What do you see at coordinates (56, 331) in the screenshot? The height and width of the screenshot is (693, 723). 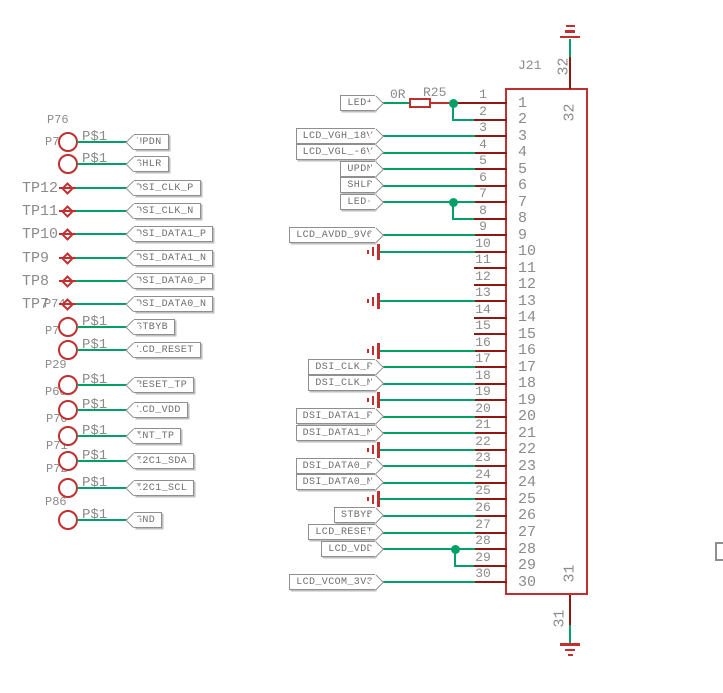 I see `part-refdes: P73` at bounding box center [56, 331].